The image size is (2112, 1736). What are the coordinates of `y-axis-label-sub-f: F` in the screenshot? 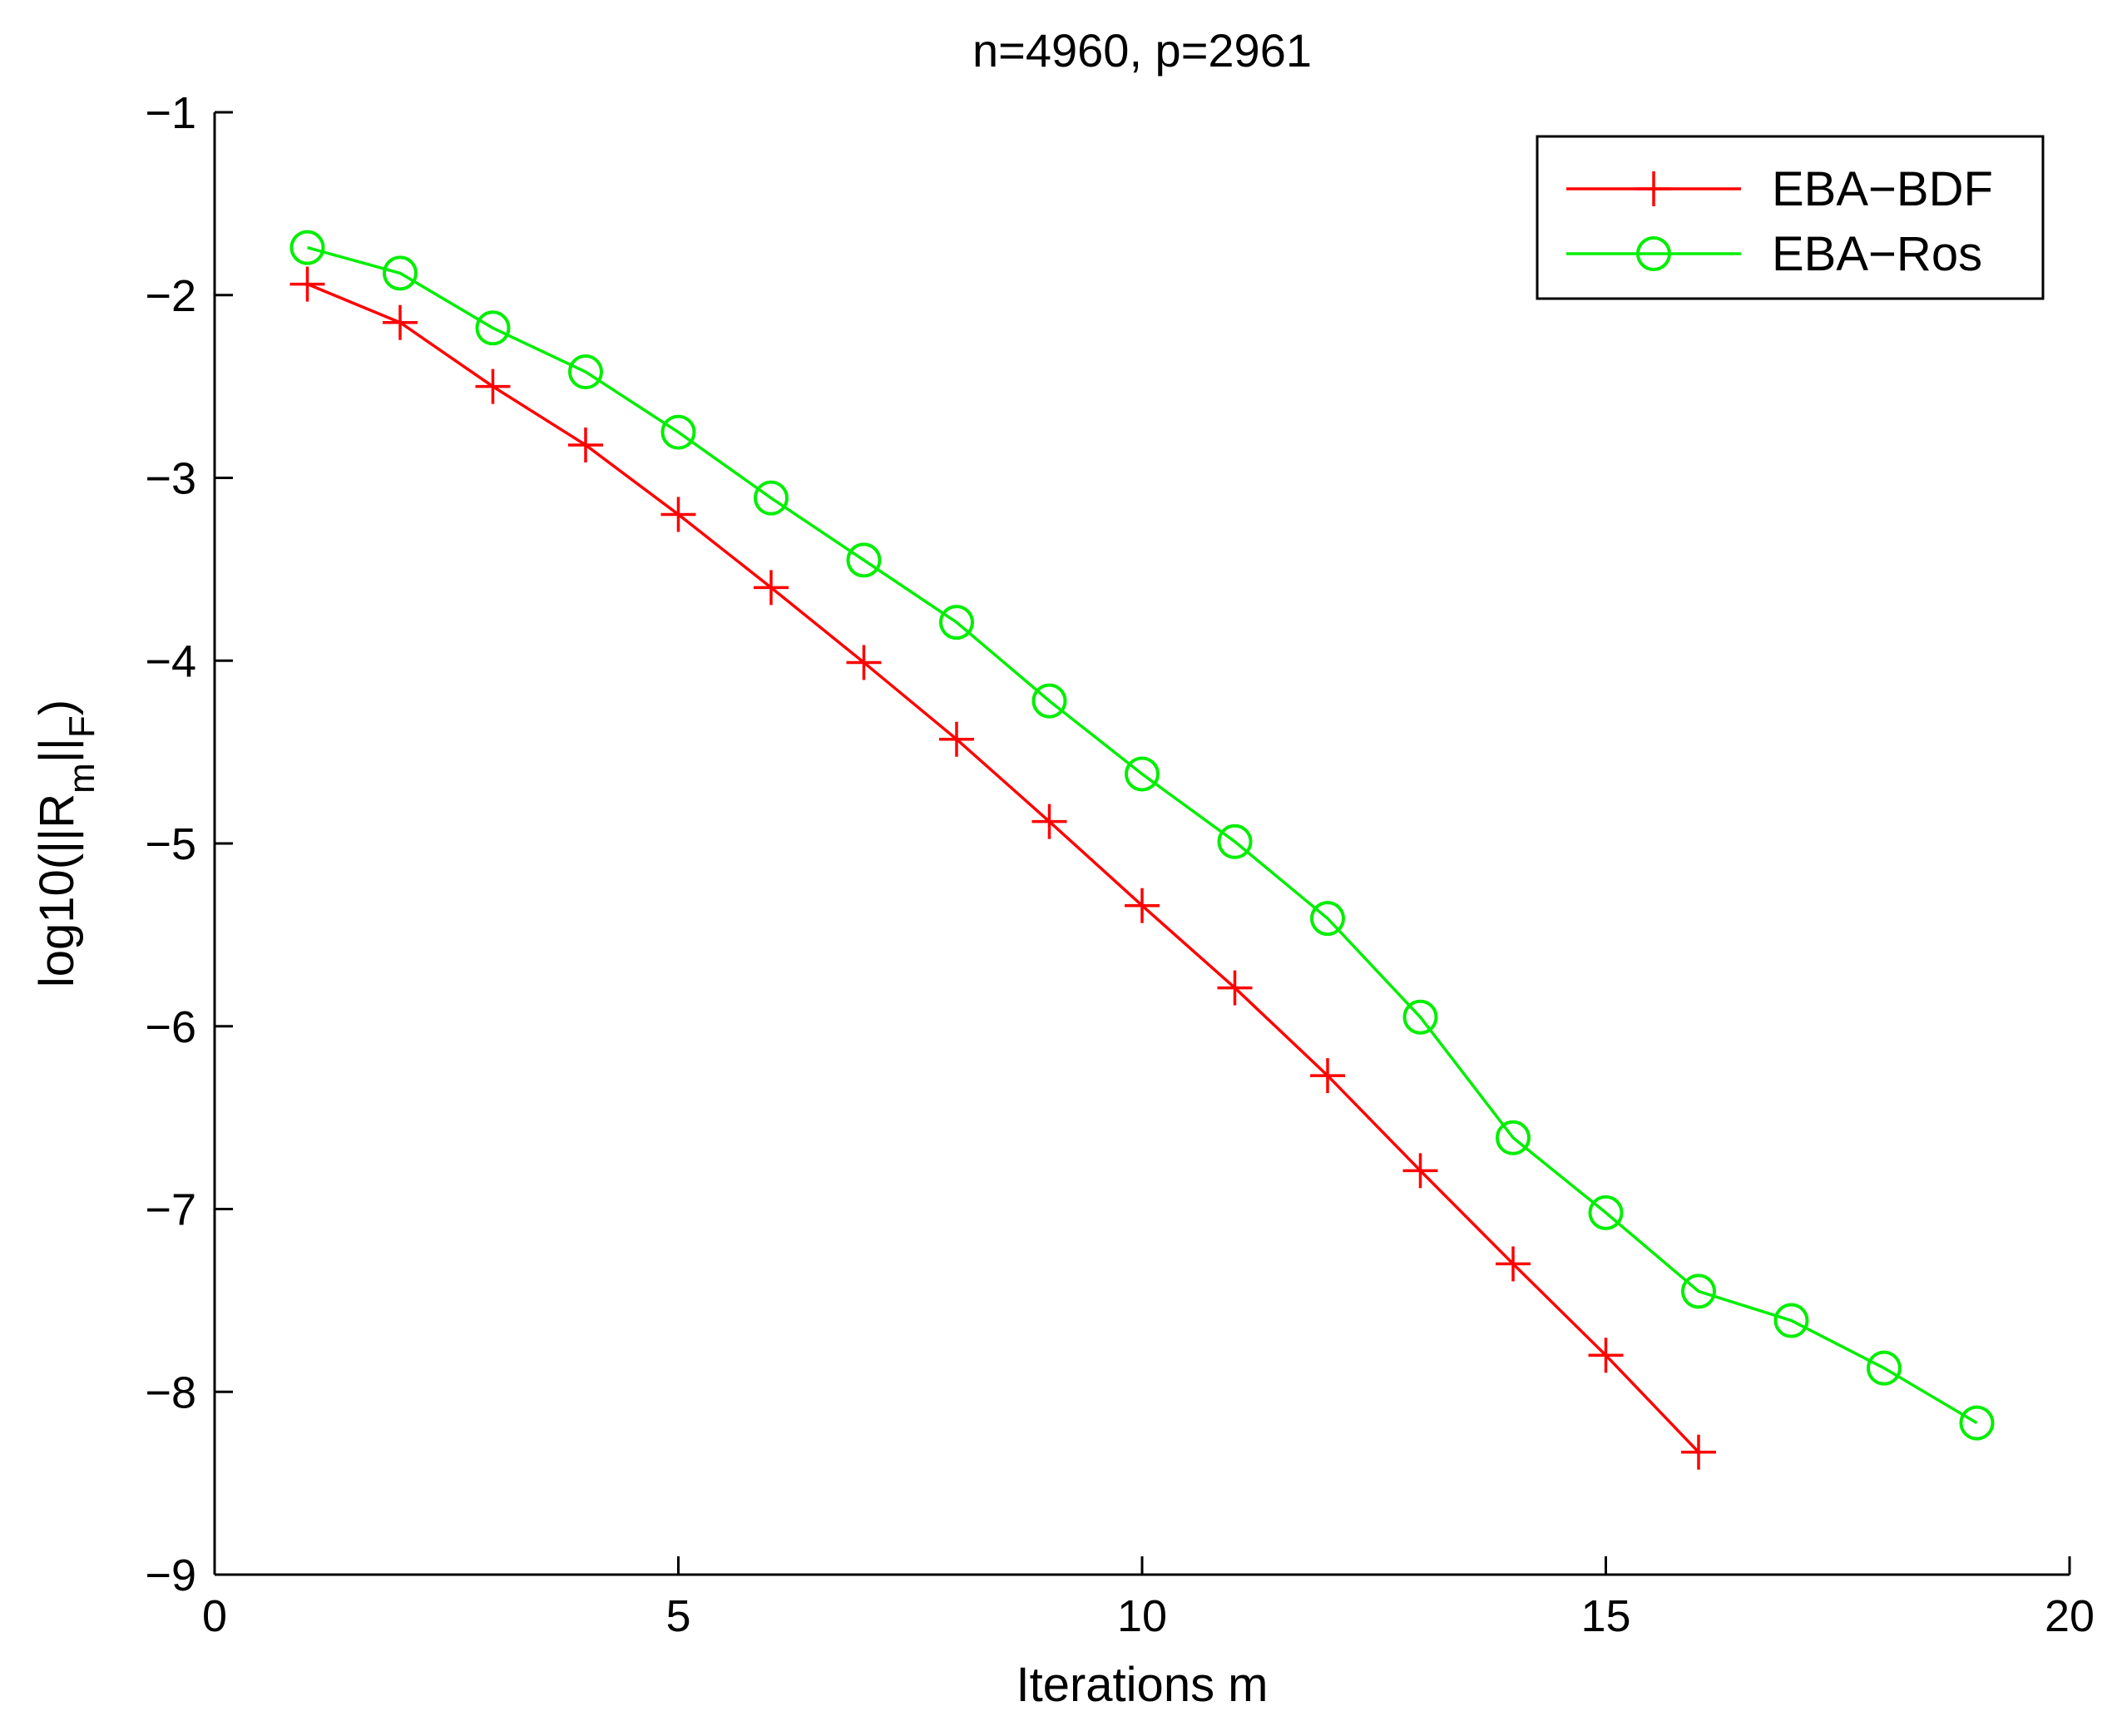 It's located at (82, 726).